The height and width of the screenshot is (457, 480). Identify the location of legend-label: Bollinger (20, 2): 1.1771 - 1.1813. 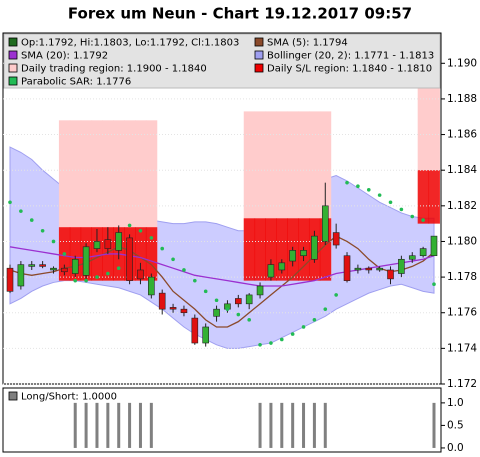
(350, 56).